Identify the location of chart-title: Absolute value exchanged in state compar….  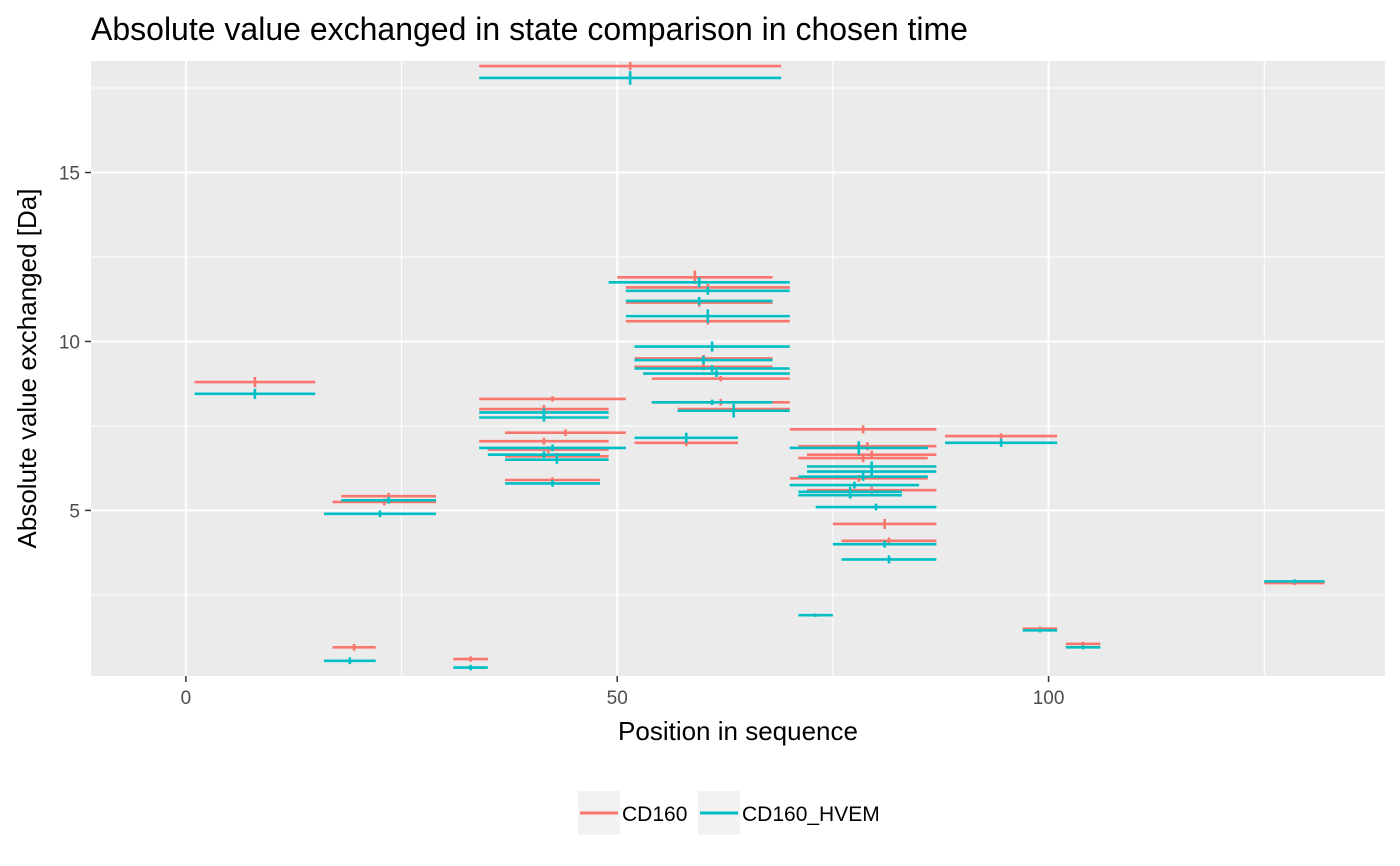
(529, 29).